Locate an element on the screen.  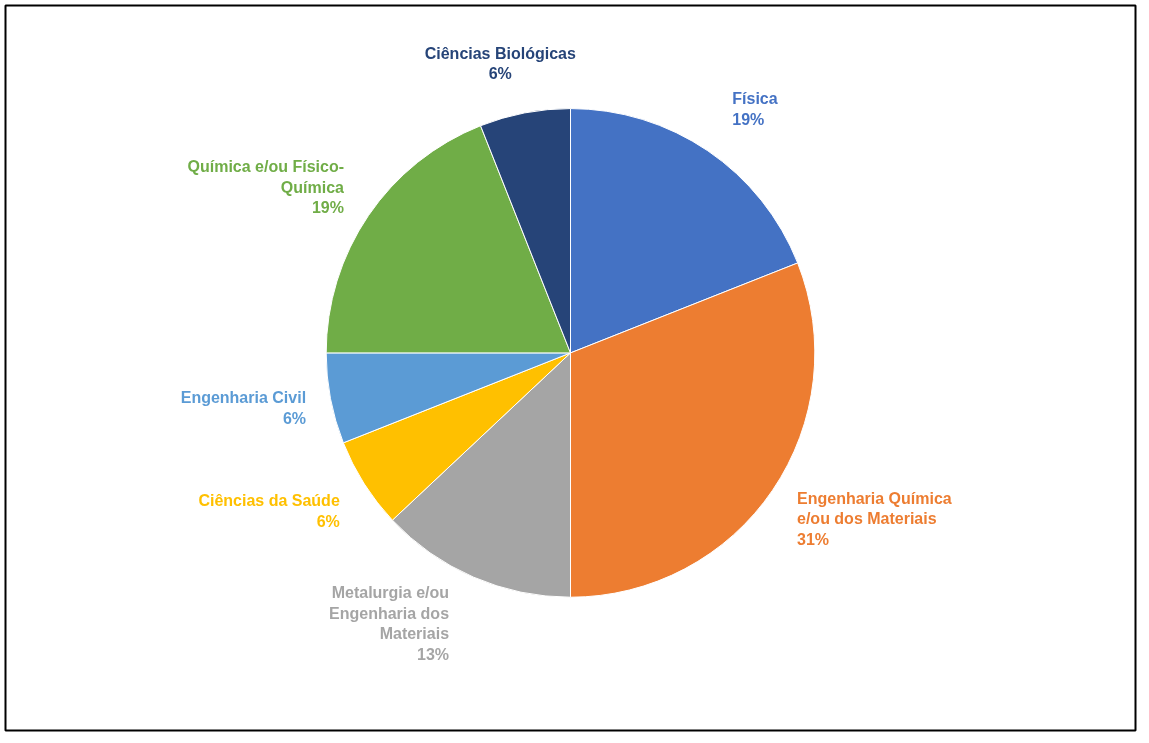
slice-label: Metalurgia e/ou Engenharia dos Materiais is located at coordinates (389, 613).